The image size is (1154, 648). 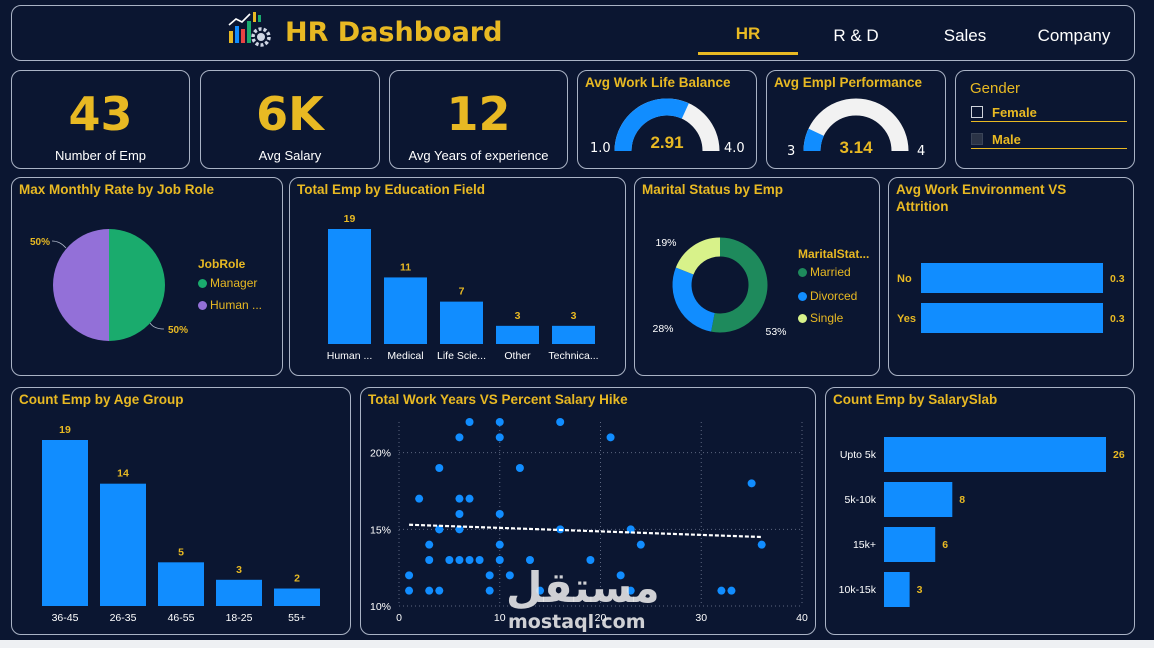 I want to click on trend-line, so click(x=585, y=531).